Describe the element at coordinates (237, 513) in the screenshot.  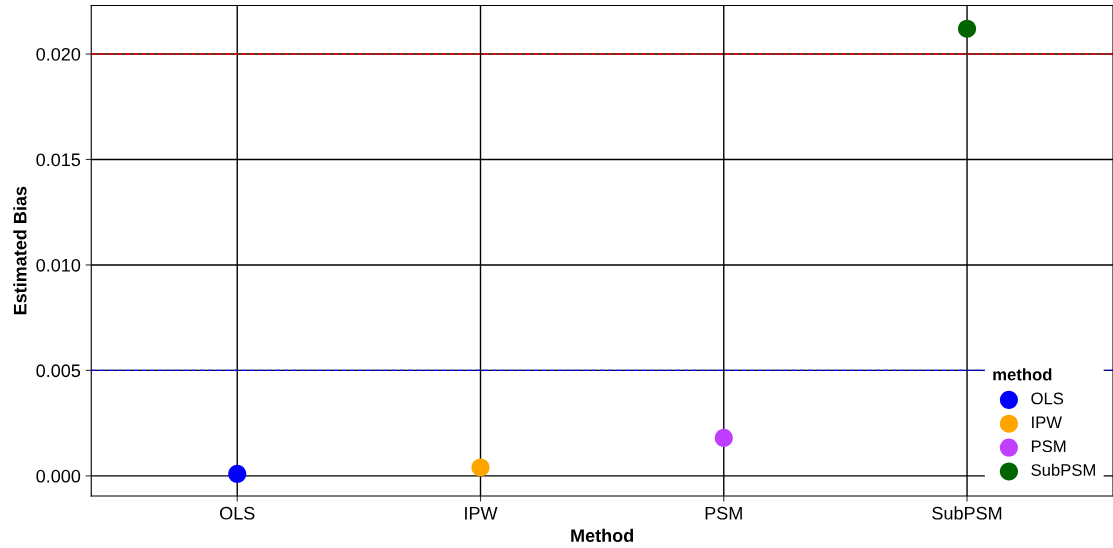
I see `x-tick-label: OLS` at that location.